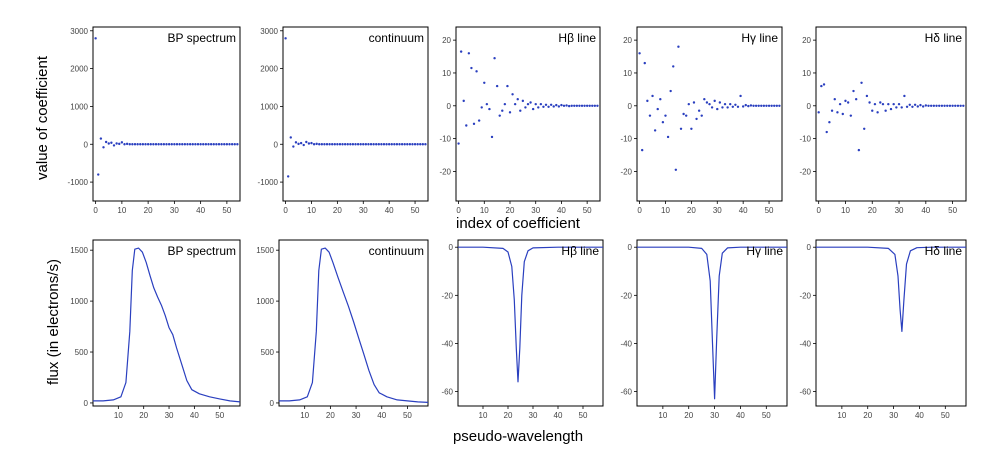  I want to click on panel-title: BP spectrum, so click(202, 251).